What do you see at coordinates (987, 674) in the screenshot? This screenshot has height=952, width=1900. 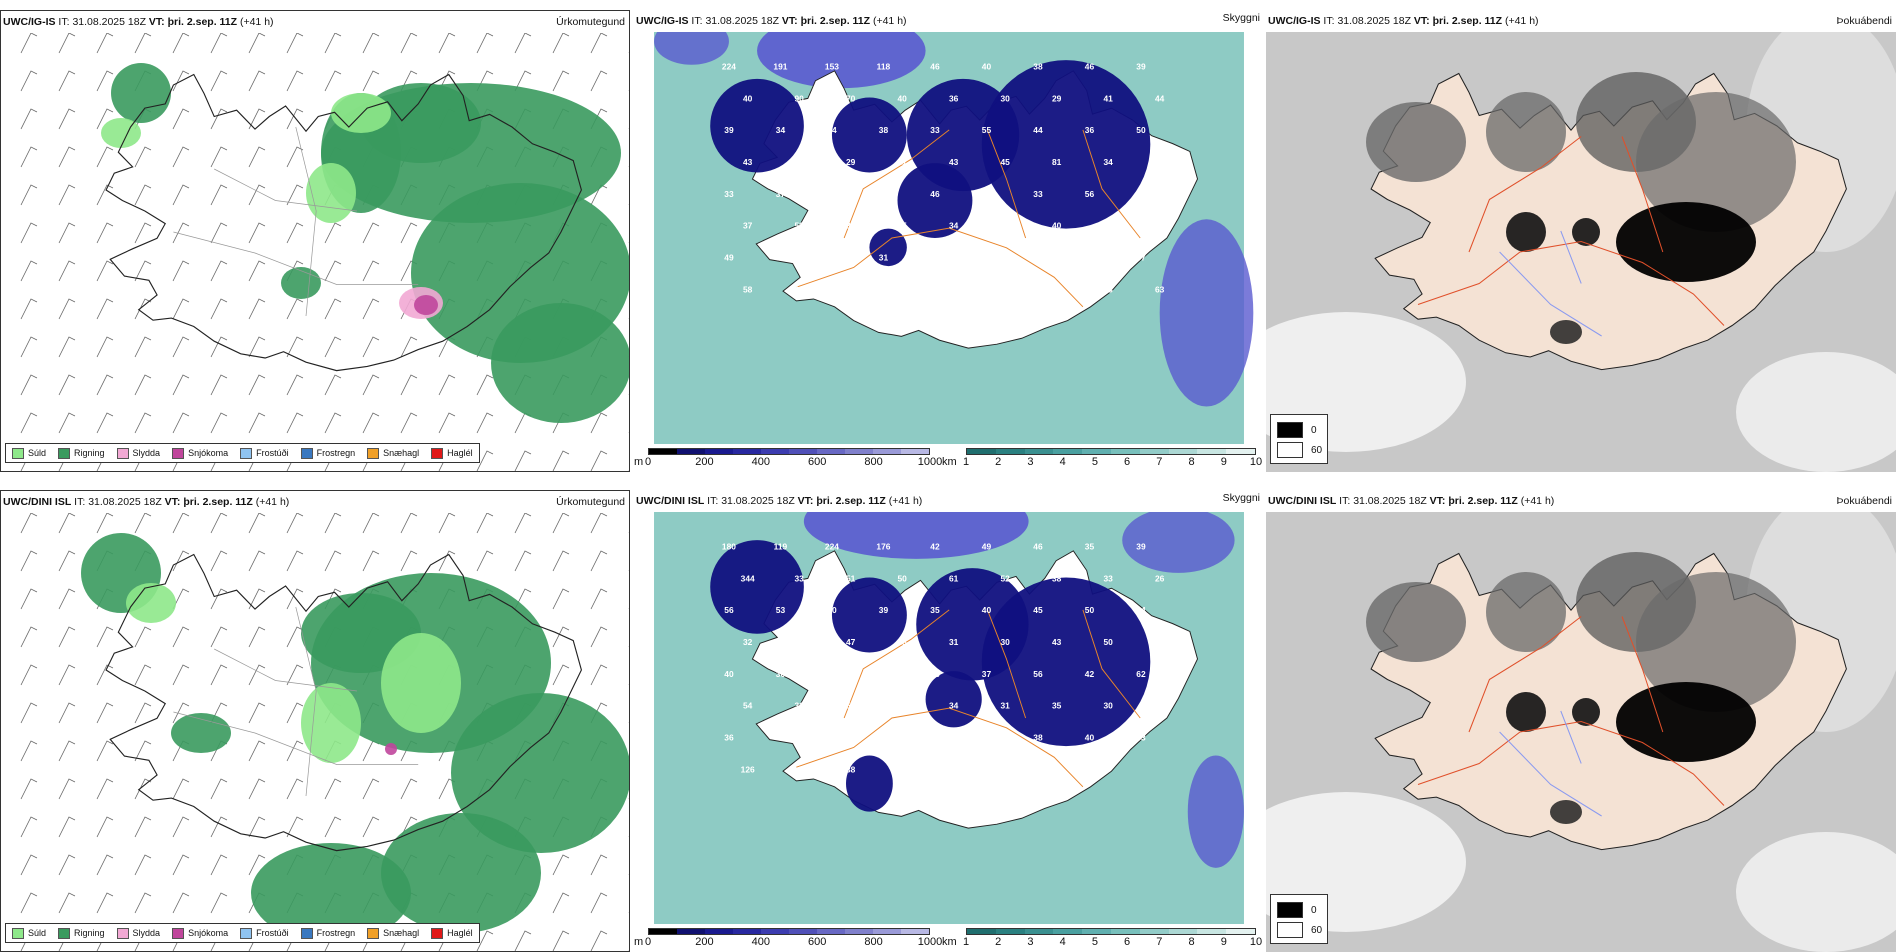 I see `visibility-label: 37` at bounding box center [987, 674].